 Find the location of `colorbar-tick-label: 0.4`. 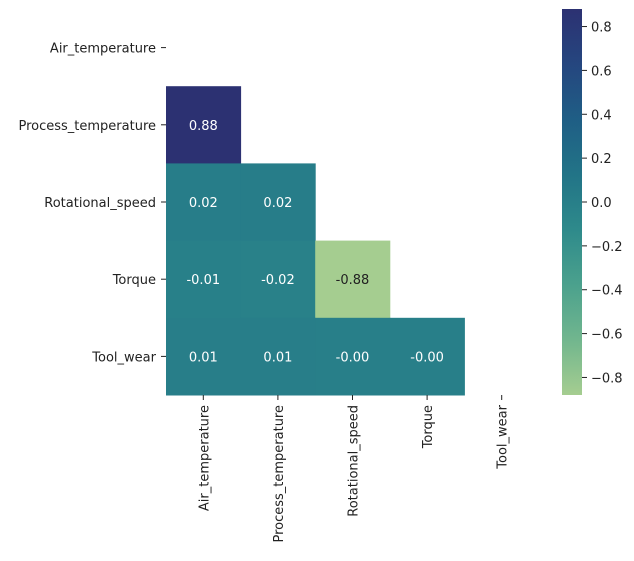

colorbar-tick-label: 0.4 is located at coordinates (601, 115).